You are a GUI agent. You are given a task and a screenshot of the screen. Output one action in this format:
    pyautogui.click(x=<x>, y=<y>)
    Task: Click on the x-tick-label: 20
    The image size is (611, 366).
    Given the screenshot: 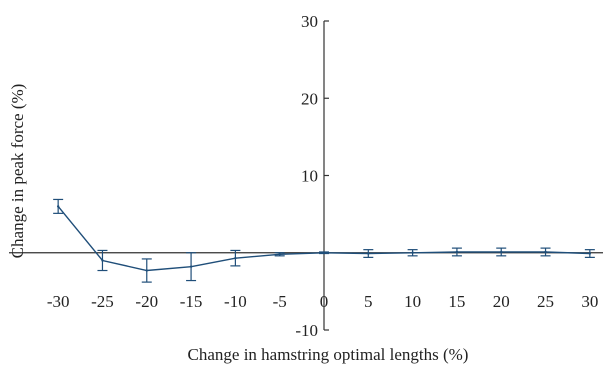 What is the action you would take?
    pyautogui.click(x=501, y=301)
    